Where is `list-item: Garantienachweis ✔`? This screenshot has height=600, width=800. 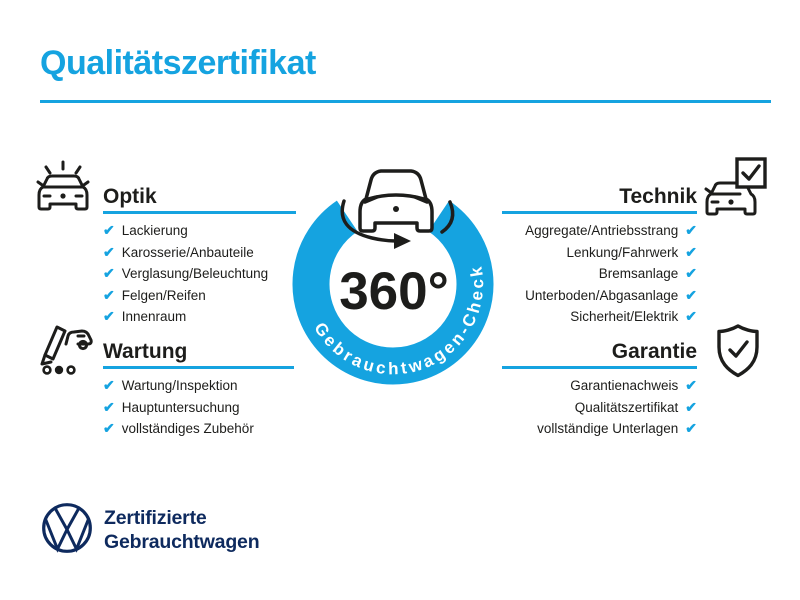 list-item: Garantienachweis ✔ is located at coordinates (617, 386).